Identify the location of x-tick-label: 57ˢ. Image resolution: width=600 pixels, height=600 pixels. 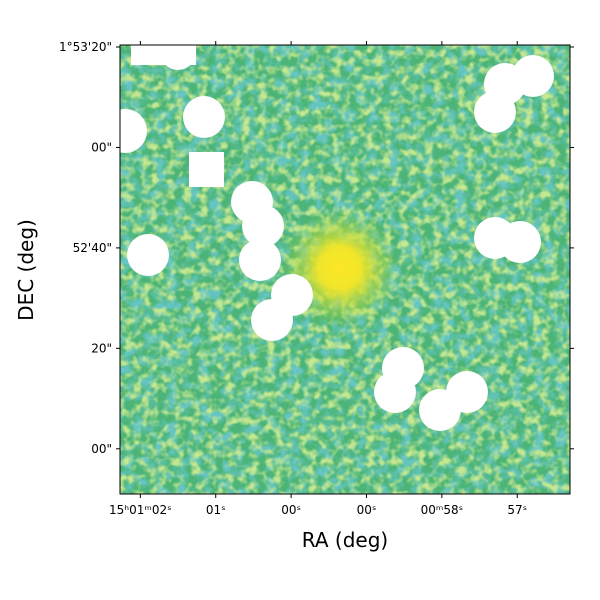
(517, 510).